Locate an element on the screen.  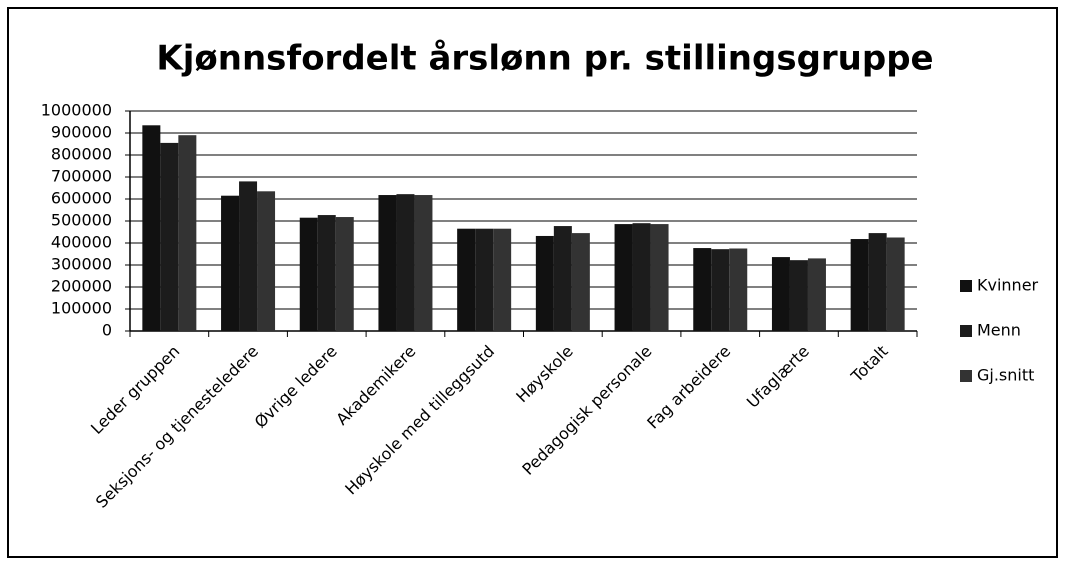
y-tick-label: 0 is located at coordinates (107, 330).